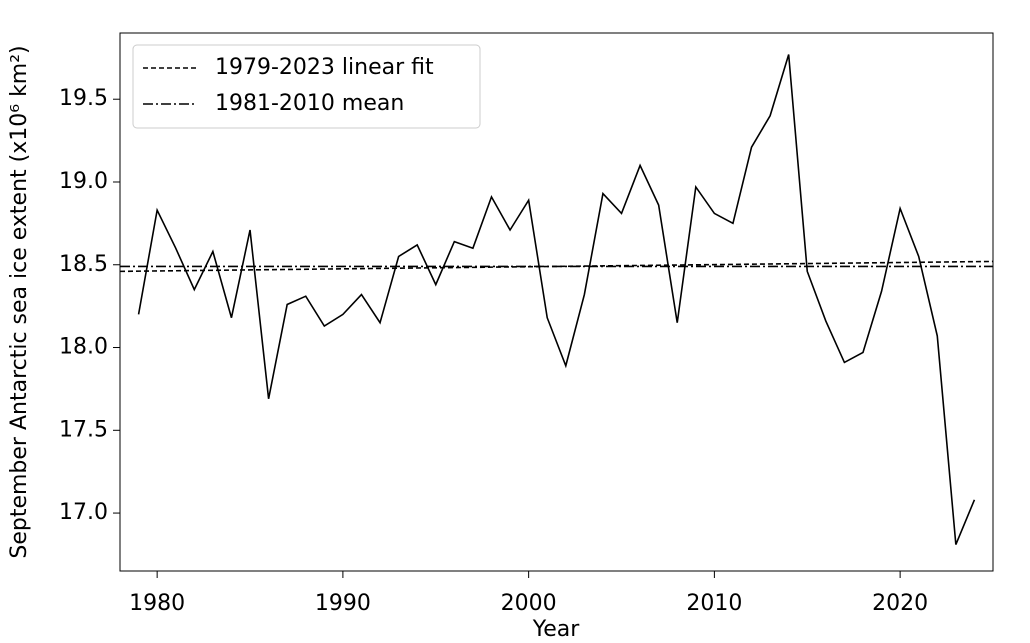 The width and height of the screenshot is (1030, 643). I want to click on legend-label: 1981-2010 mean, so click(309, 103).